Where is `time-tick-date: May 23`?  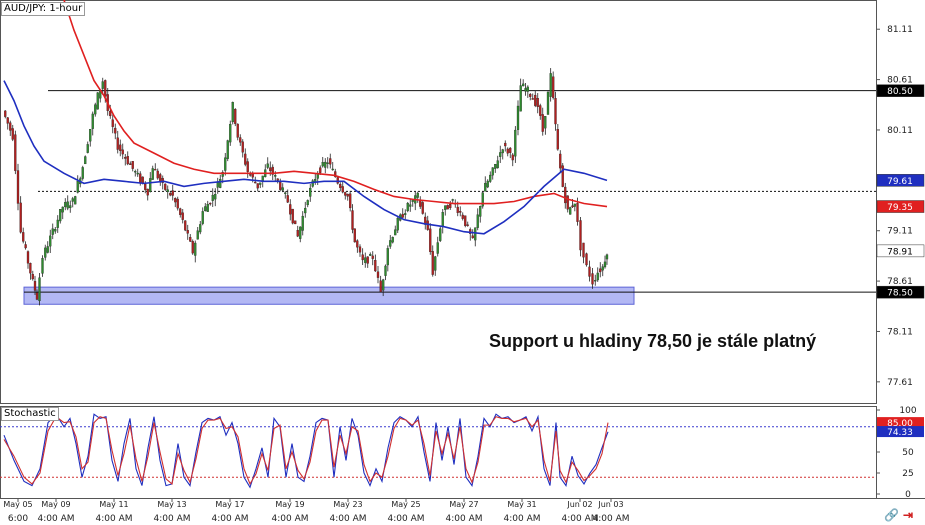 time-tick-date: May 23 is located at coordinates (347, 504).